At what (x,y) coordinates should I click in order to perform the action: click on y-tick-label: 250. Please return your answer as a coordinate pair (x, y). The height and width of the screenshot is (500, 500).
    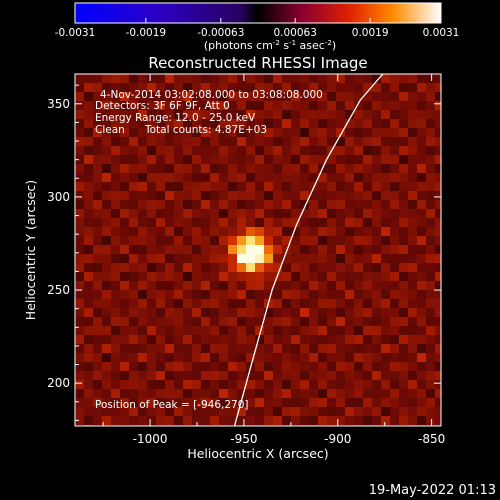
    Looking at the image, I should click on (58, 290).